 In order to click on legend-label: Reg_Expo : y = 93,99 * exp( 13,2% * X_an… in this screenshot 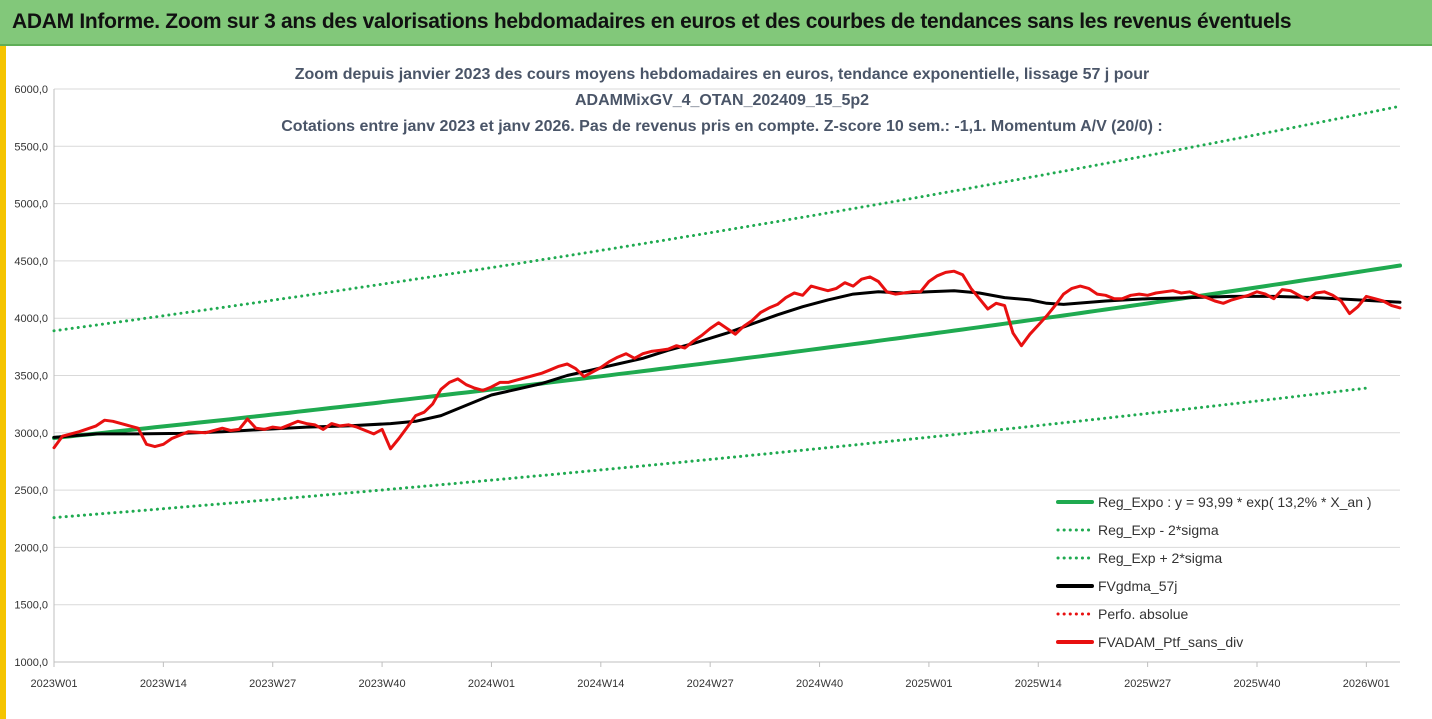, I will do `click(1235, 502)`.